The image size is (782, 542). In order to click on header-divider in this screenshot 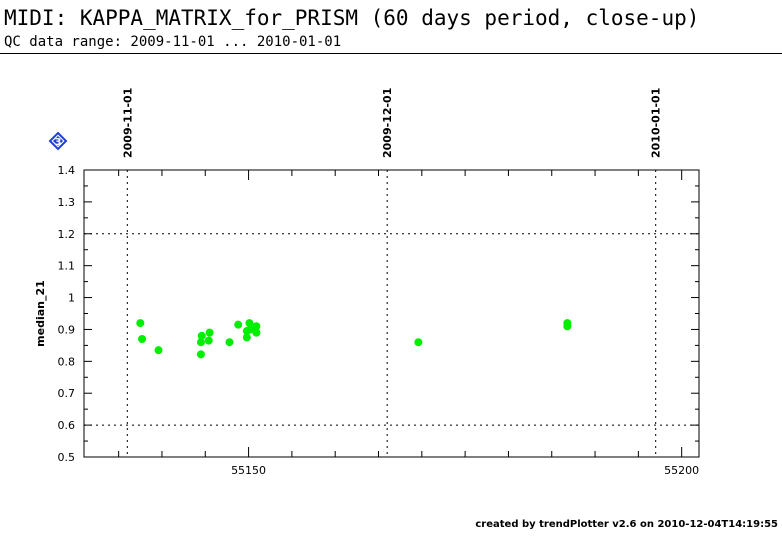, I will do `click(391, 53)`.